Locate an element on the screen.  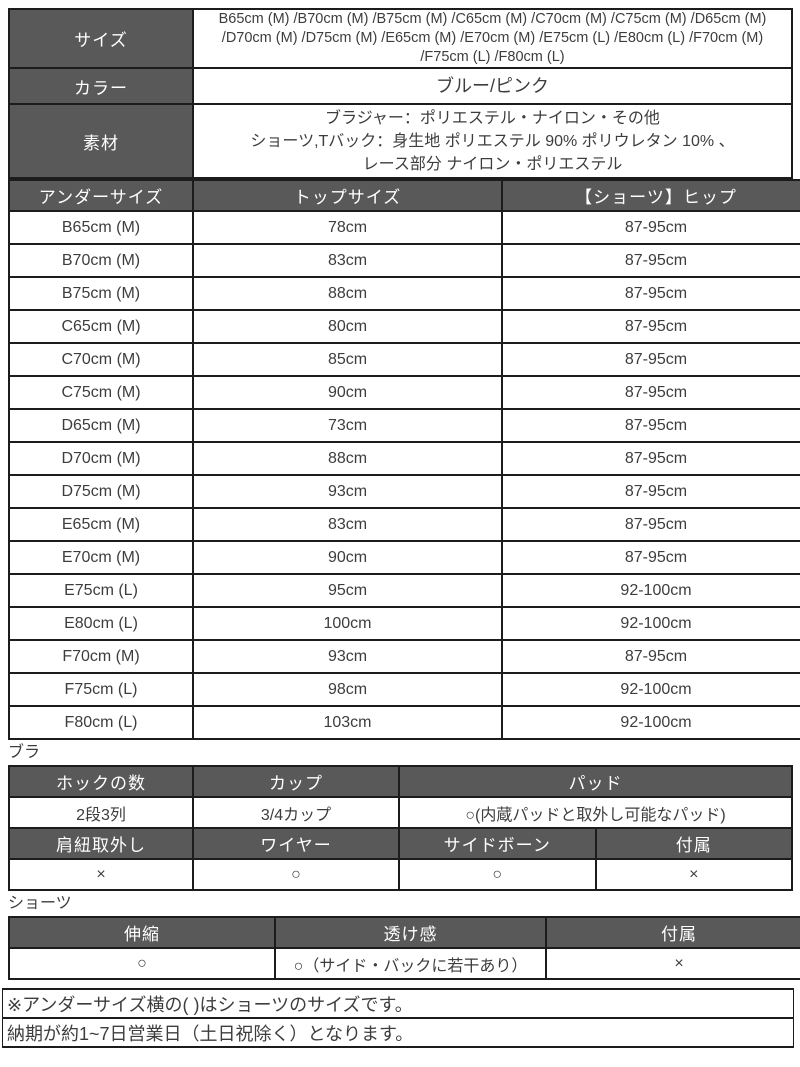
shorts-header-row: 伸縮 透け感 付属 is located at coordinates (404, 932).